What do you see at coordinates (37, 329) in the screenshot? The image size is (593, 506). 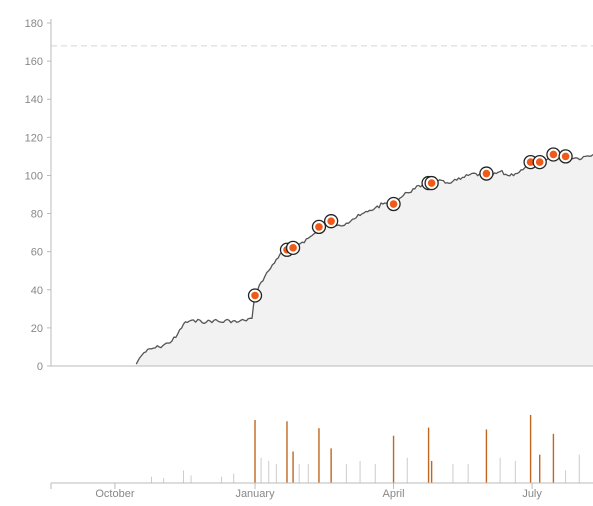 I see `y-tick-label: 20` at bounding box center [37, 329].